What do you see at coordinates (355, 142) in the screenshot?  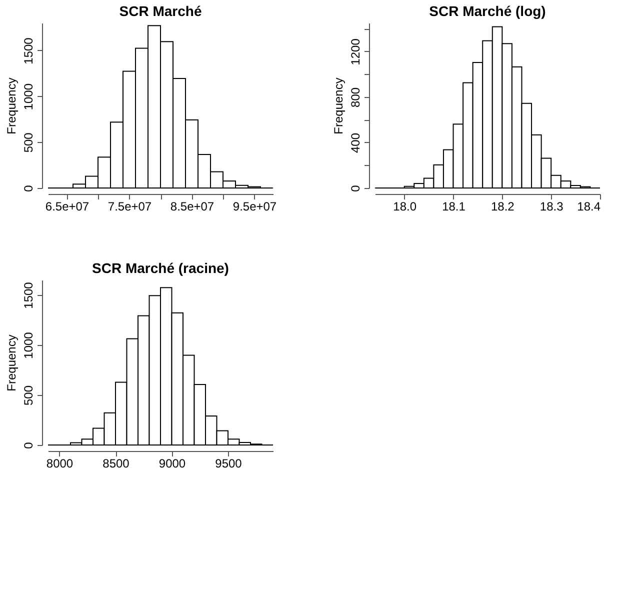 I see `y-tick-label: 400` at bounding box center [355, 142].